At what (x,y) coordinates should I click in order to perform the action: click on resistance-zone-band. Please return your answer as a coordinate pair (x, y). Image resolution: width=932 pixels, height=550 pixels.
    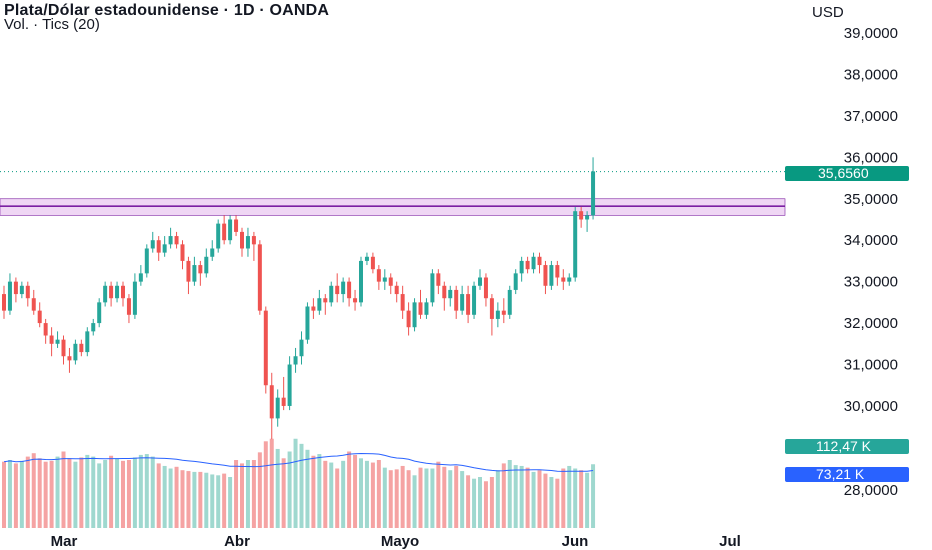
    Looking at the image, I should click on (393, 207).